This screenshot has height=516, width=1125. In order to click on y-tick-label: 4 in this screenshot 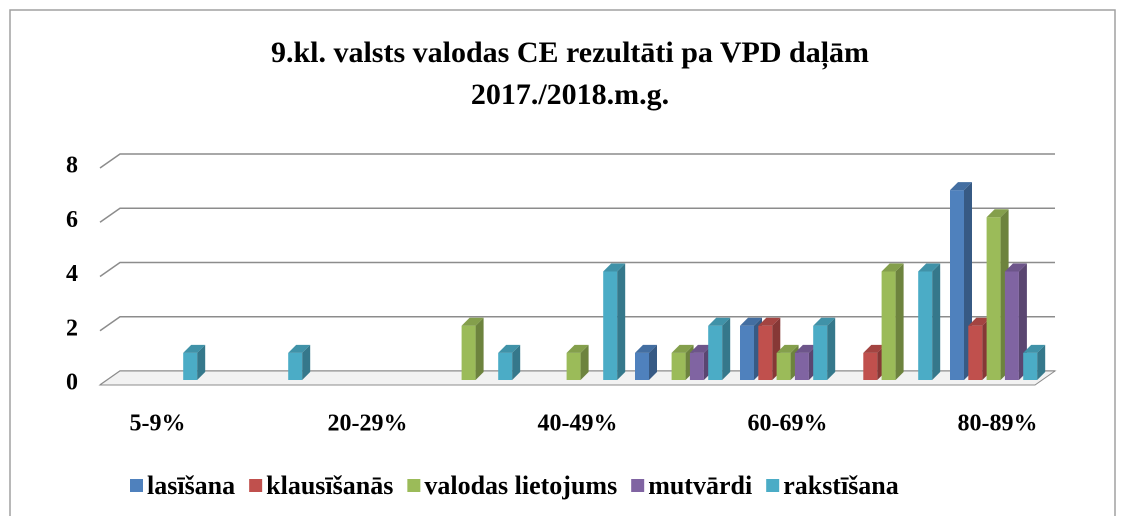, I will do `click(72, 274)`.